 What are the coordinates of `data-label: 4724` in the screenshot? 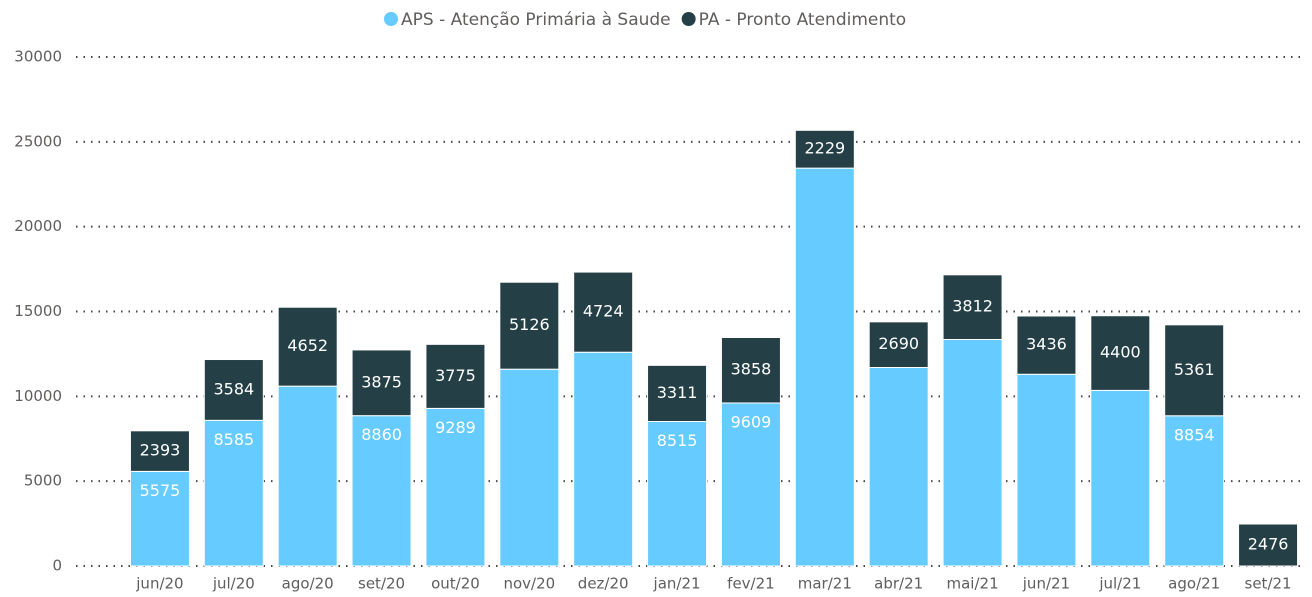 It's located at (603, 311).